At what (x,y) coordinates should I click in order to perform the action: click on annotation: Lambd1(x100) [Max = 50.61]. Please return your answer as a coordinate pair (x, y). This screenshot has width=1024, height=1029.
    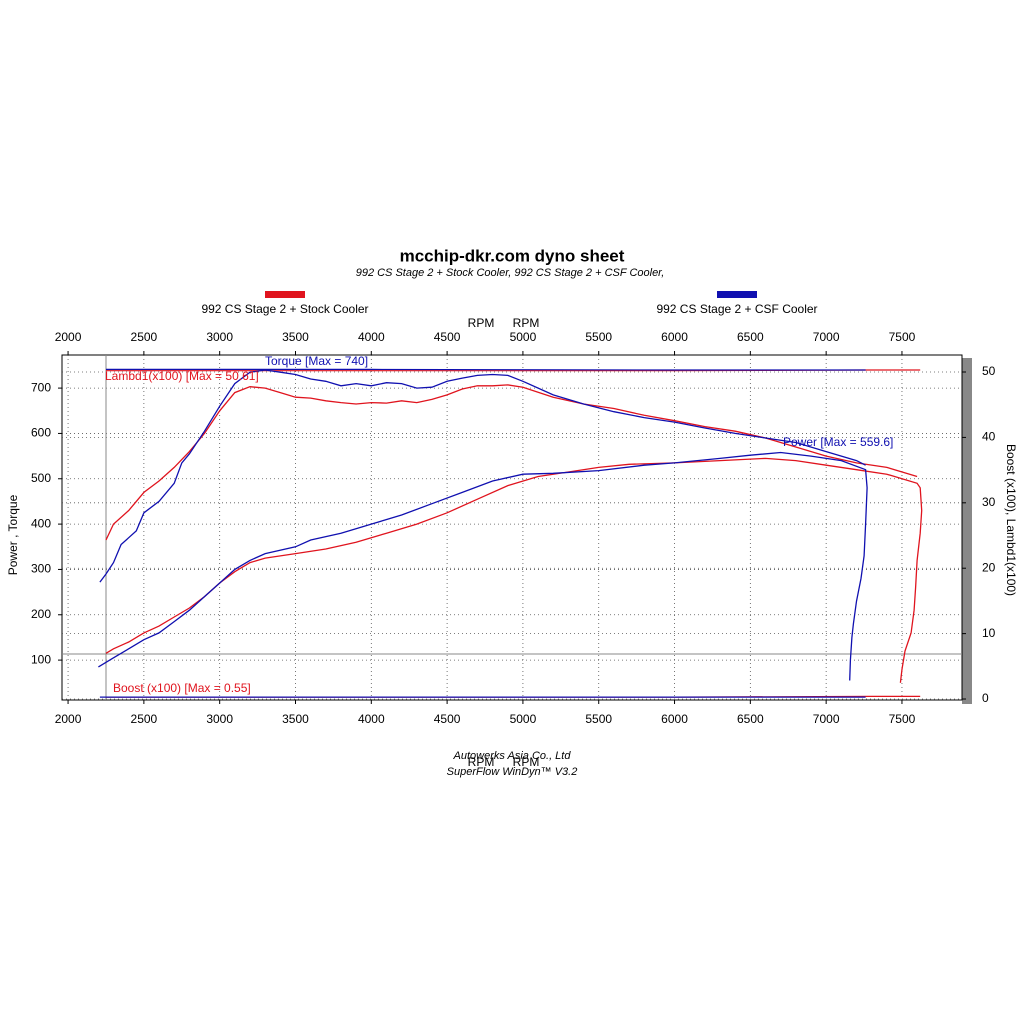
    Looking at the image, I should click on (182, 376).